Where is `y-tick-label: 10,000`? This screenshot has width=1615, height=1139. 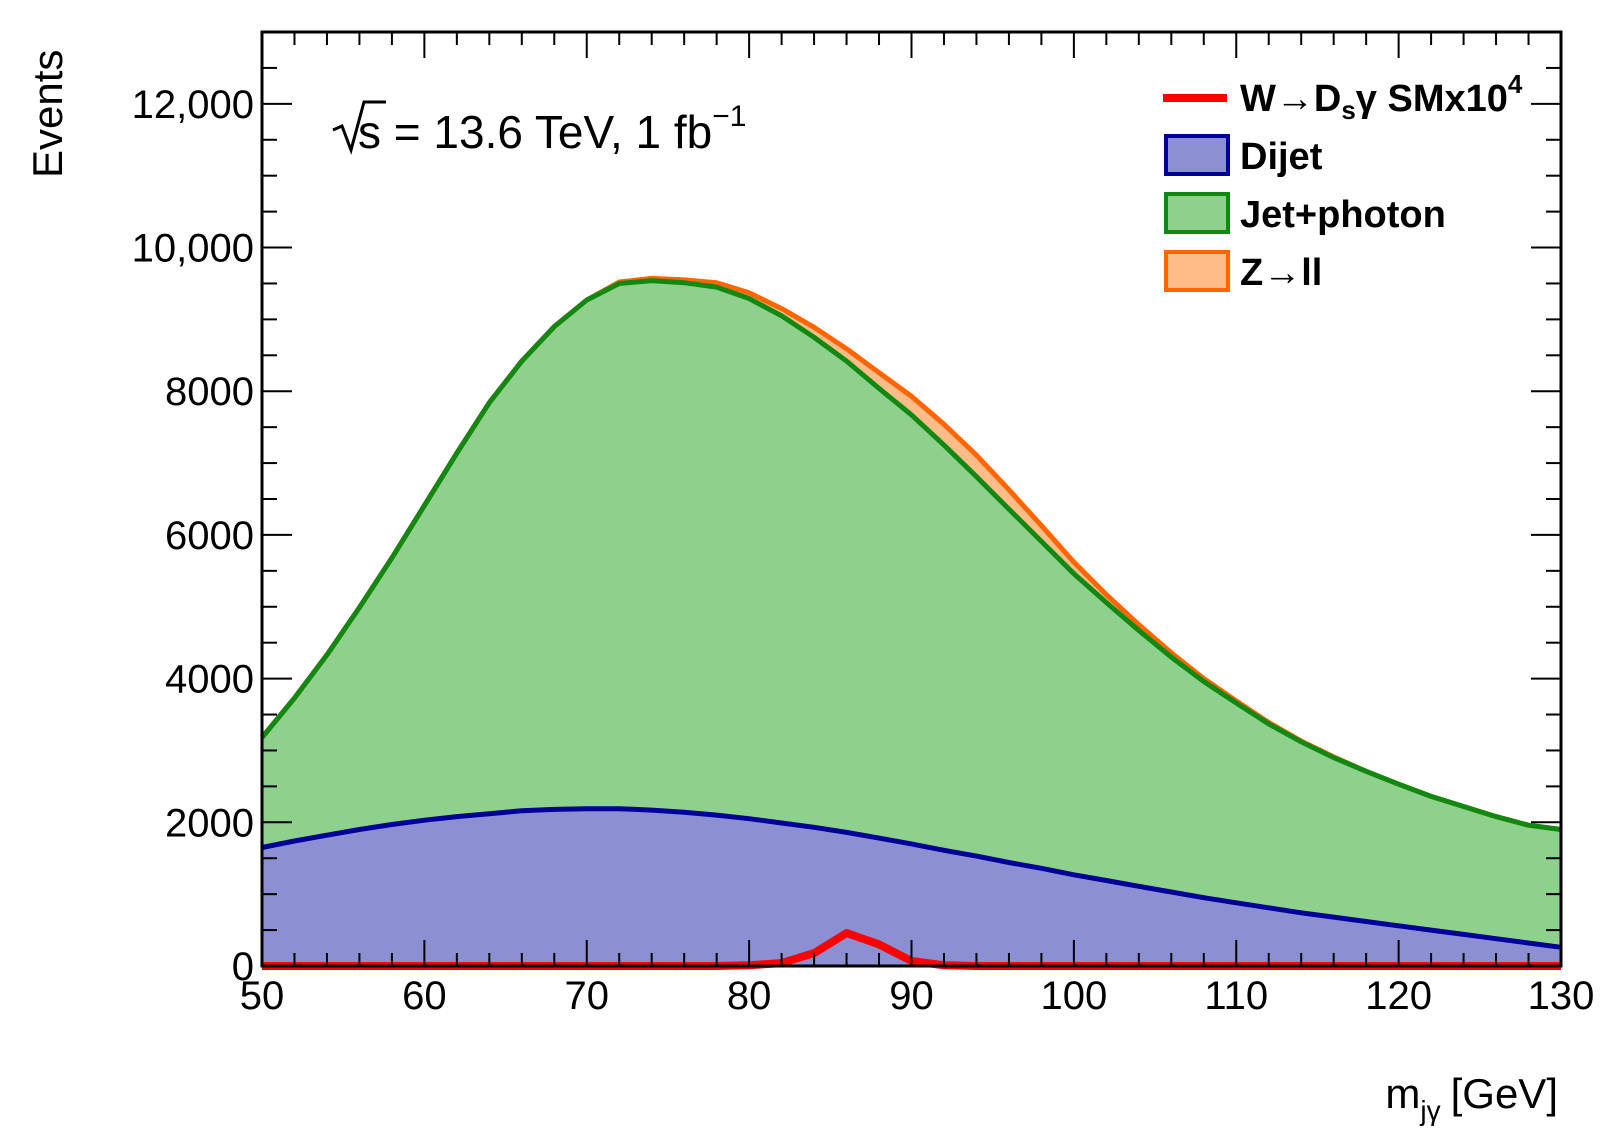
y-tick-label: 10,000 is located at coordinates (193, 249).